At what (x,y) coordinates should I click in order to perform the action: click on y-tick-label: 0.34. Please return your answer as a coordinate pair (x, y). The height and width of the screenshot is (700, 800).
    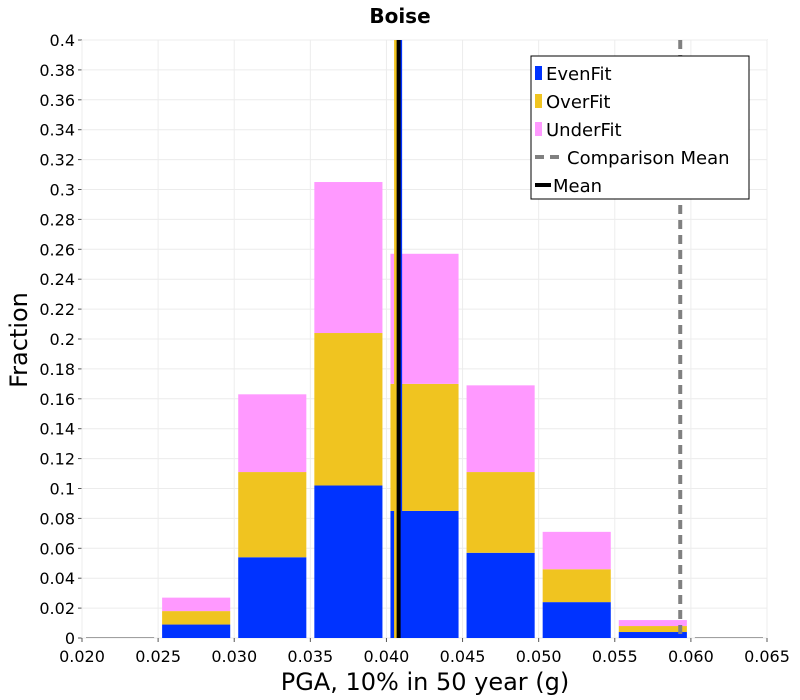
    Looking at the image, I should click on (57, 130).